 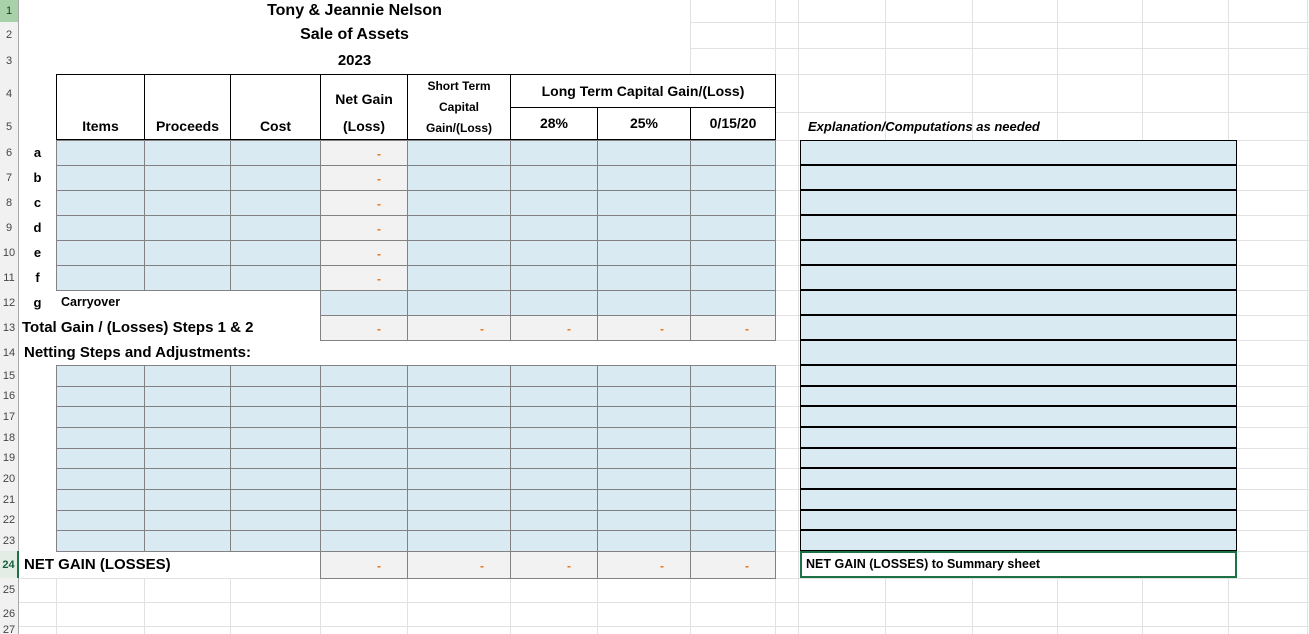 I want to click on input-cell-B19, so click(x=100, y=458).